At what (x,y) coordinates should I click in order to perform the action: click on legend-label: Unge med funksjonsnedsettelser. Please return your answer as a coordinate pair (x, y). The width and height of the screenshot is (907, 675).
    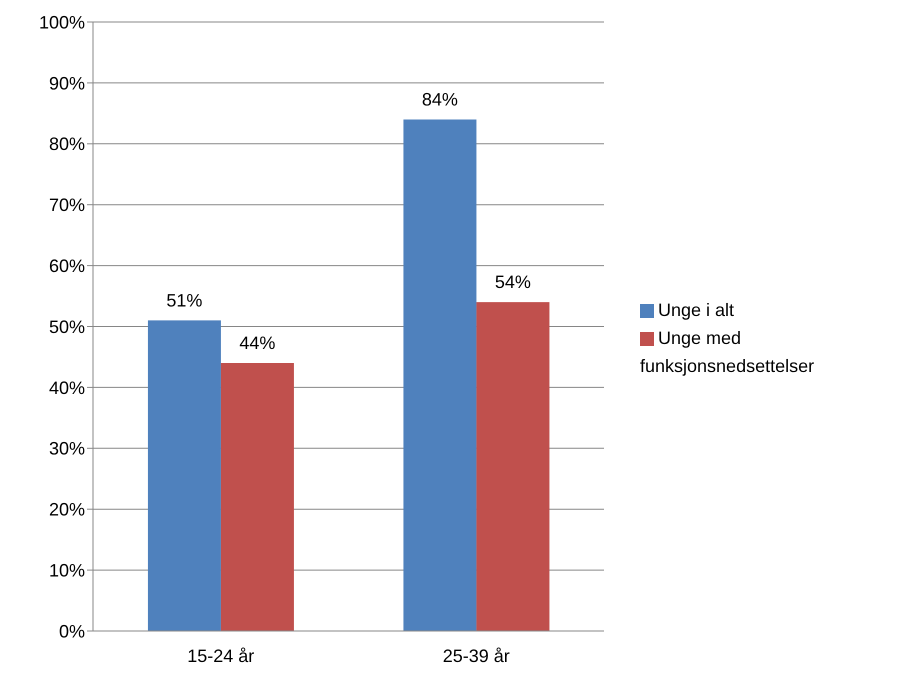
    Looking at the image, I should click on (727, 352).